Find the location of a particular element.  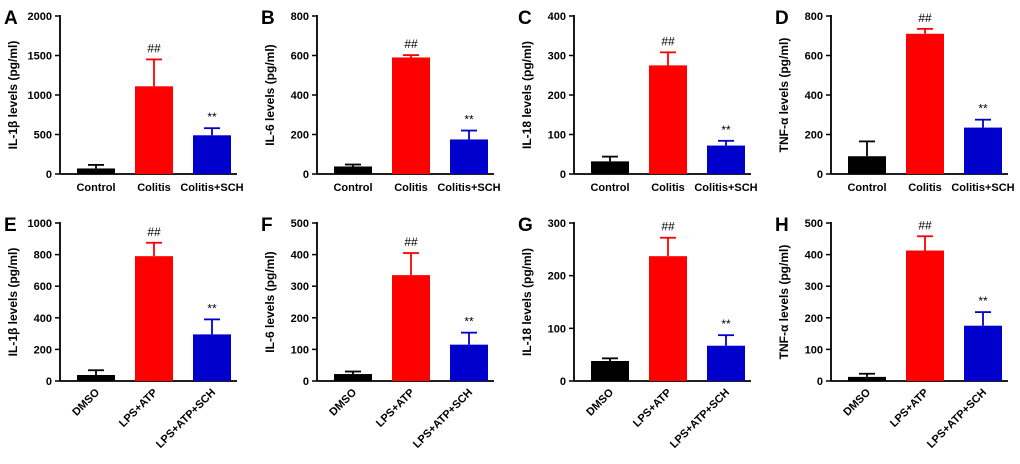

panel-letter: A is located at coordinates (11, 18).